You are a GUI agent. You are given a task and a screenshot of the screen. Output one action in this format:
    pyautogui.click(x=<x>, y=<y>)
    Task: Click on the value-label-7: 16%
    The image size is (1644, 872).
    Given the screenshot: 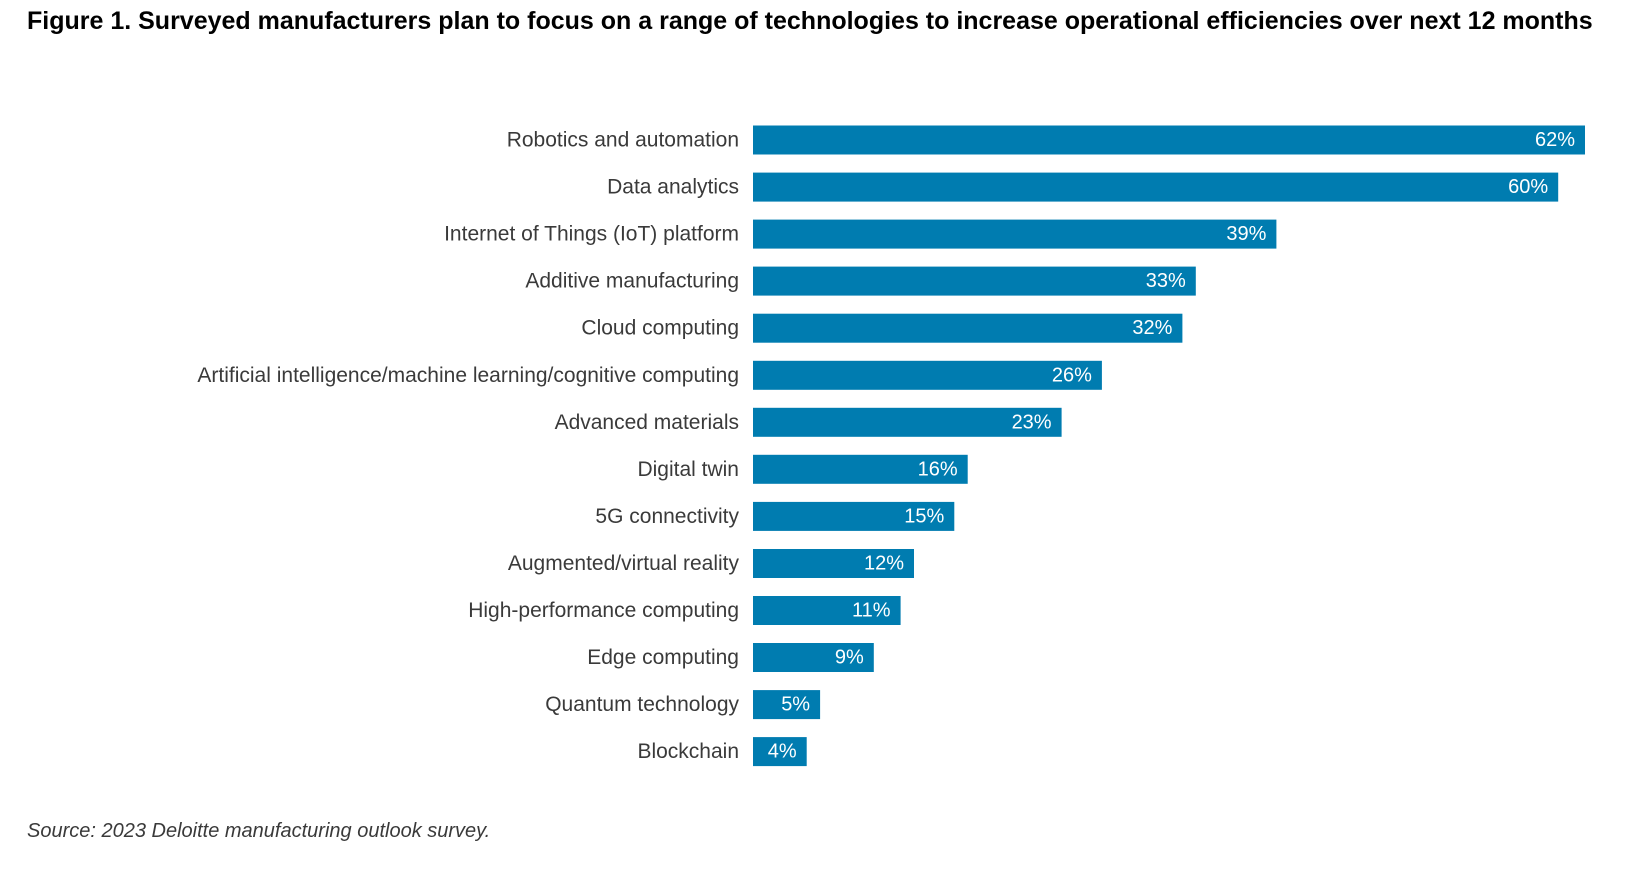 What is the action you would take?
    pyautogui.click(x=938, y=469)
    